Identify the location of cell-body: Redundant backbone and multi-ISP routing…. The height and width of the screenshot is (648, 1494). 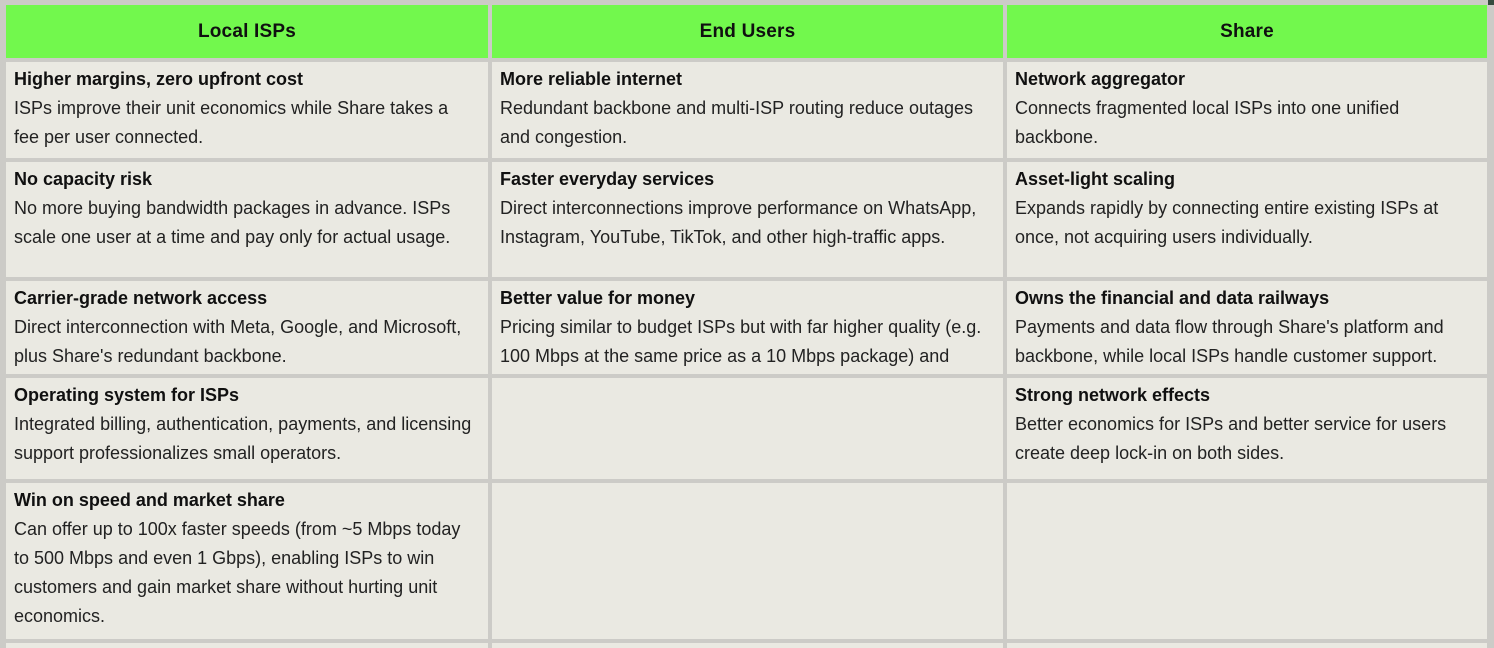
(736, 122).